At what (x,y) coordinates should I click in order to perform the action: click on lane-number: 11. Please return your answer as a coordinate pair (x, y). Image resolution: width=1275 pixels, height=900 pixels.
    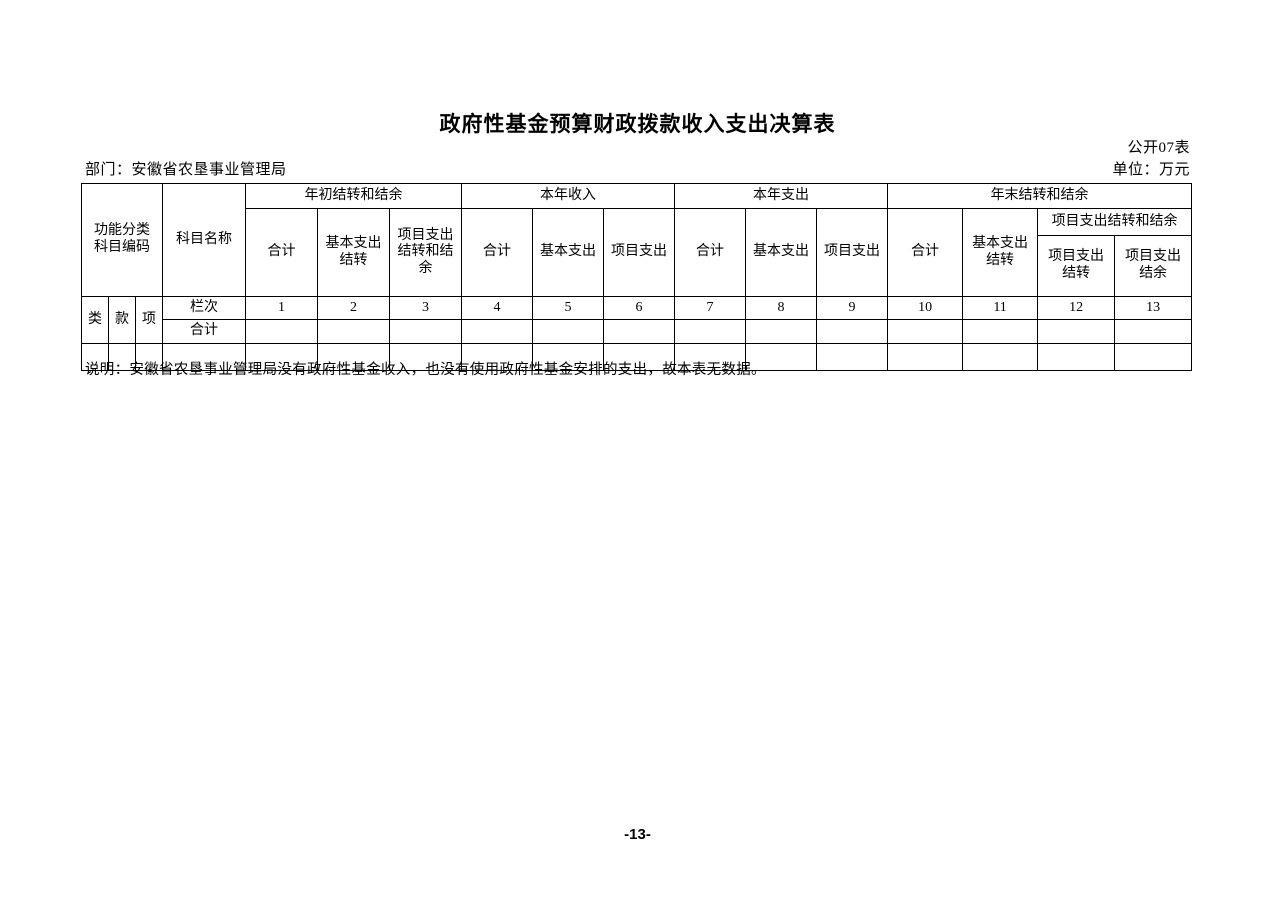
    Looking at the image, I should click on (1000, 308).